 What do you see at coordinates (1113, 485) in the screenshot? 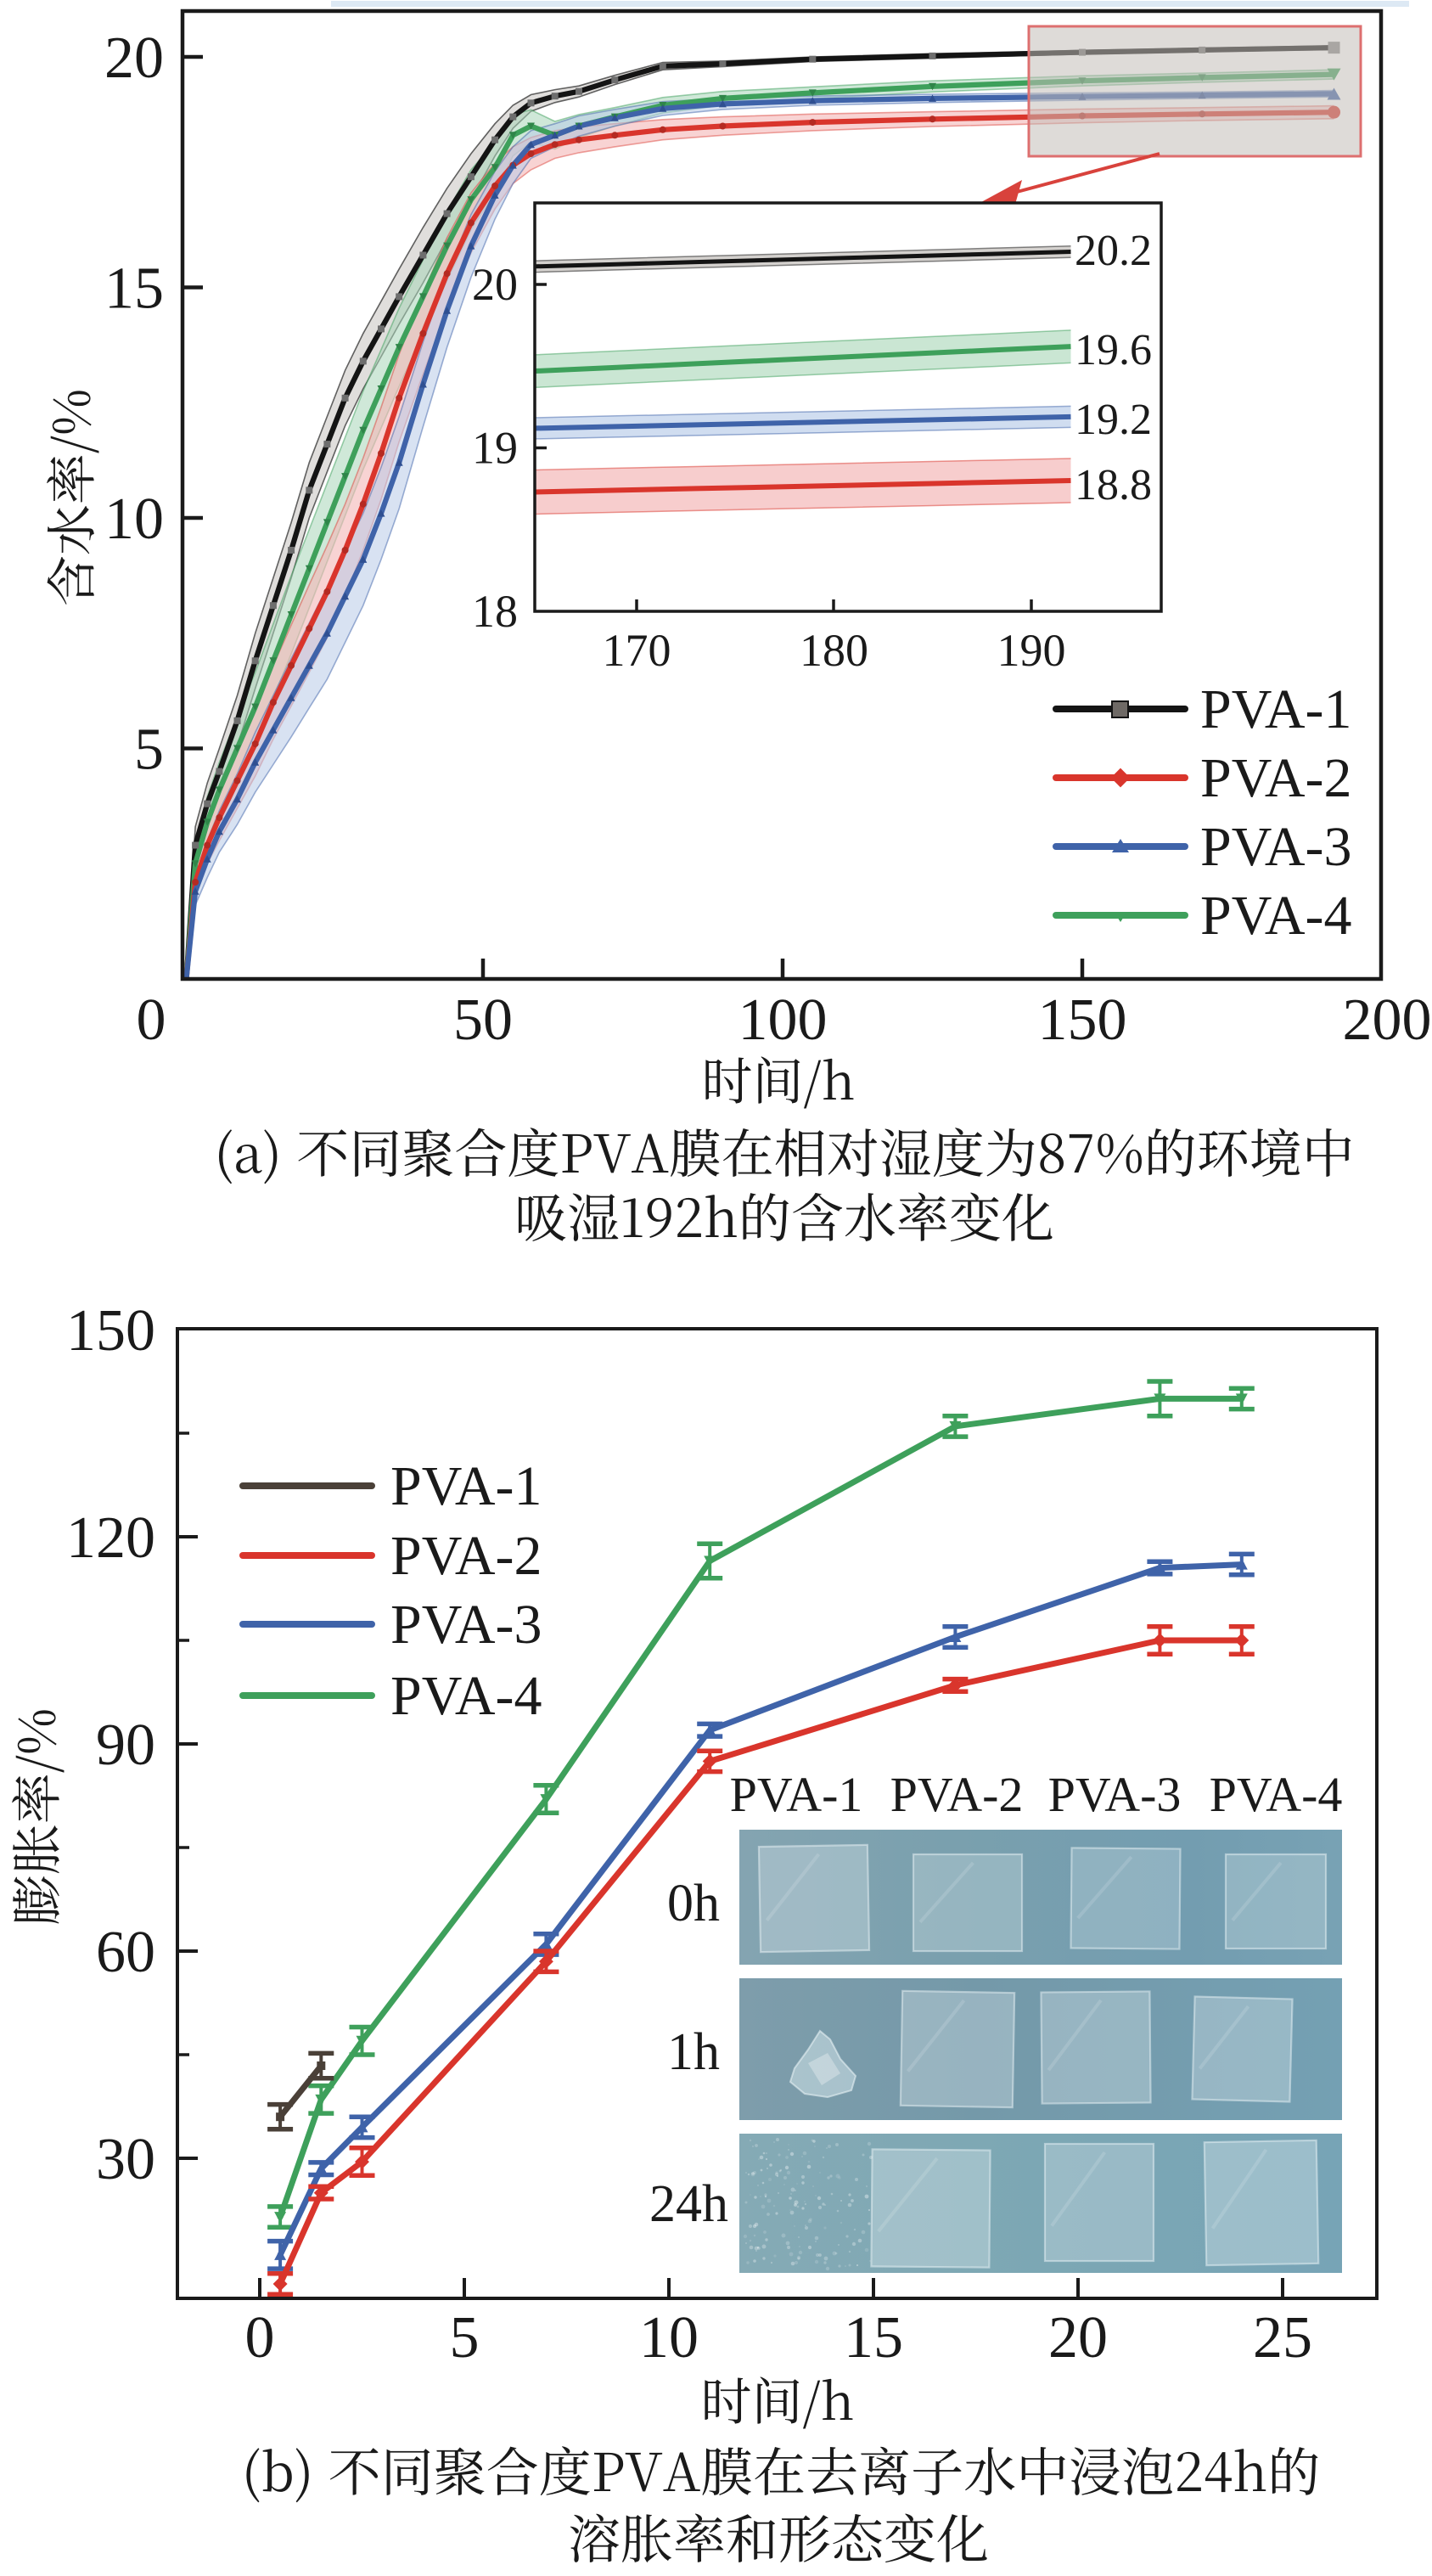
I see `svg-text: 18.8` at bounding box center [1113, 485].